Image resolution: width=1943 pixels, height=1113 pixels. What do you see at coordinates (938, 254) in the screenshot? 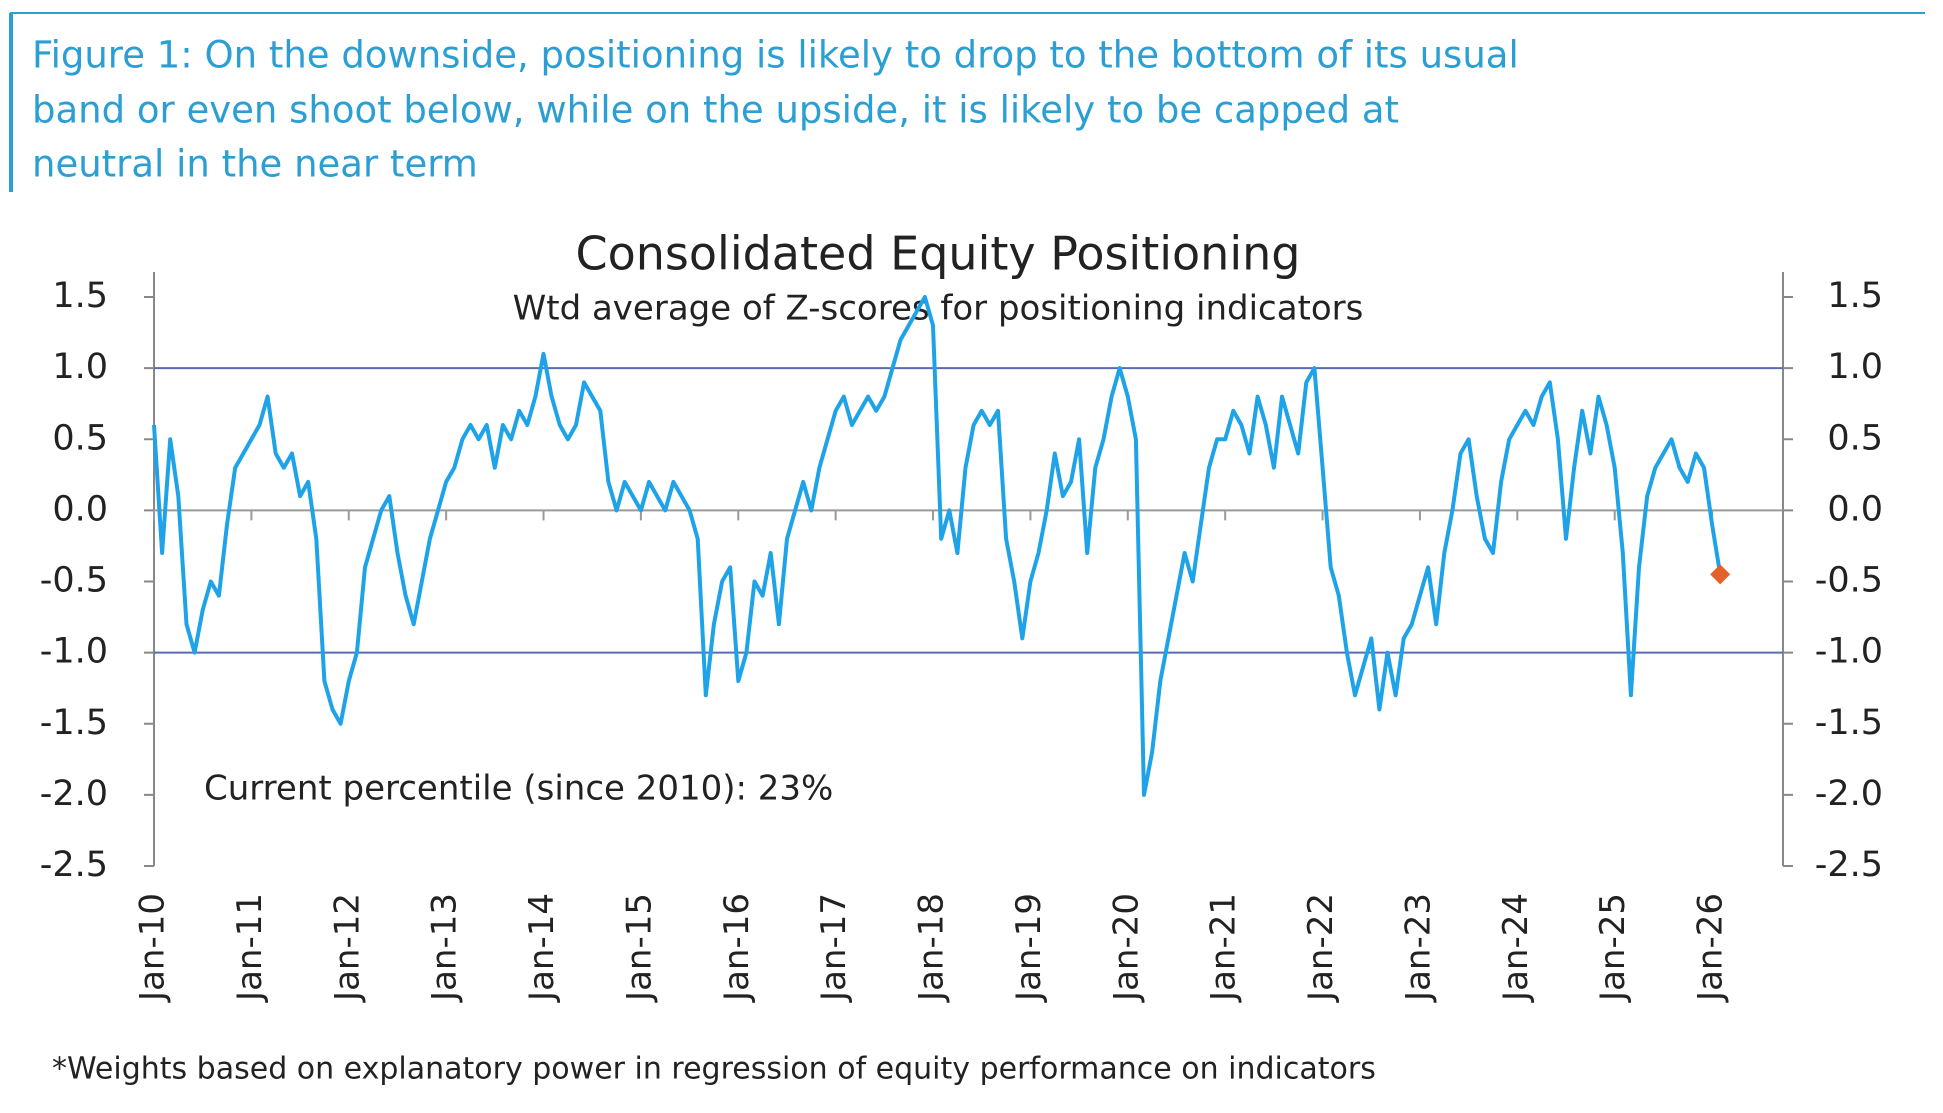
I see `chart-title: Consolidated Equity Positioning` at bounding box center [938, 254].